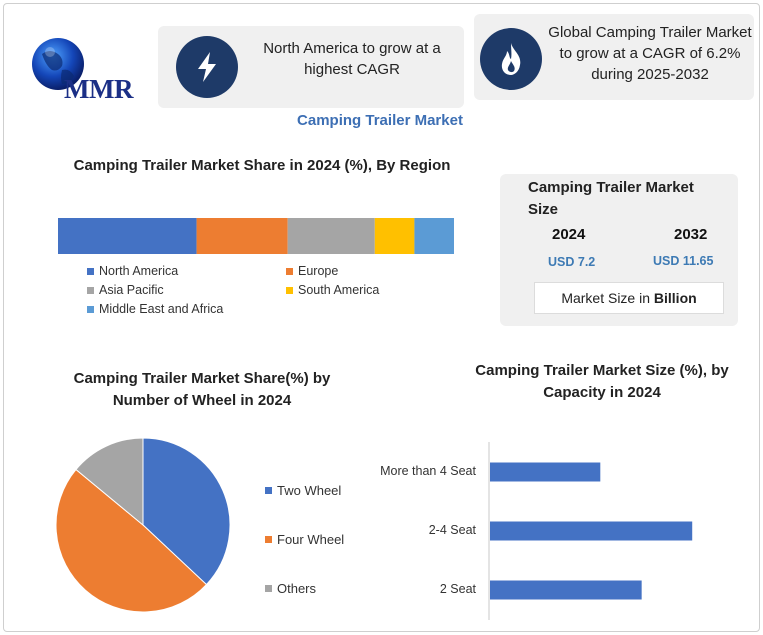  I want to click on region-bar-segment-south-america, so click(394, 236).